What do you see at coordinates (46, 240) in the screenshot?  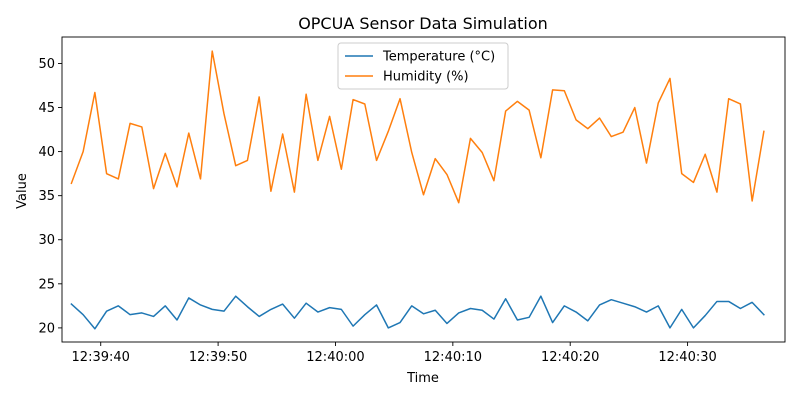 I see `y-tick-label-2: 30` at bounding box center [46, 240].